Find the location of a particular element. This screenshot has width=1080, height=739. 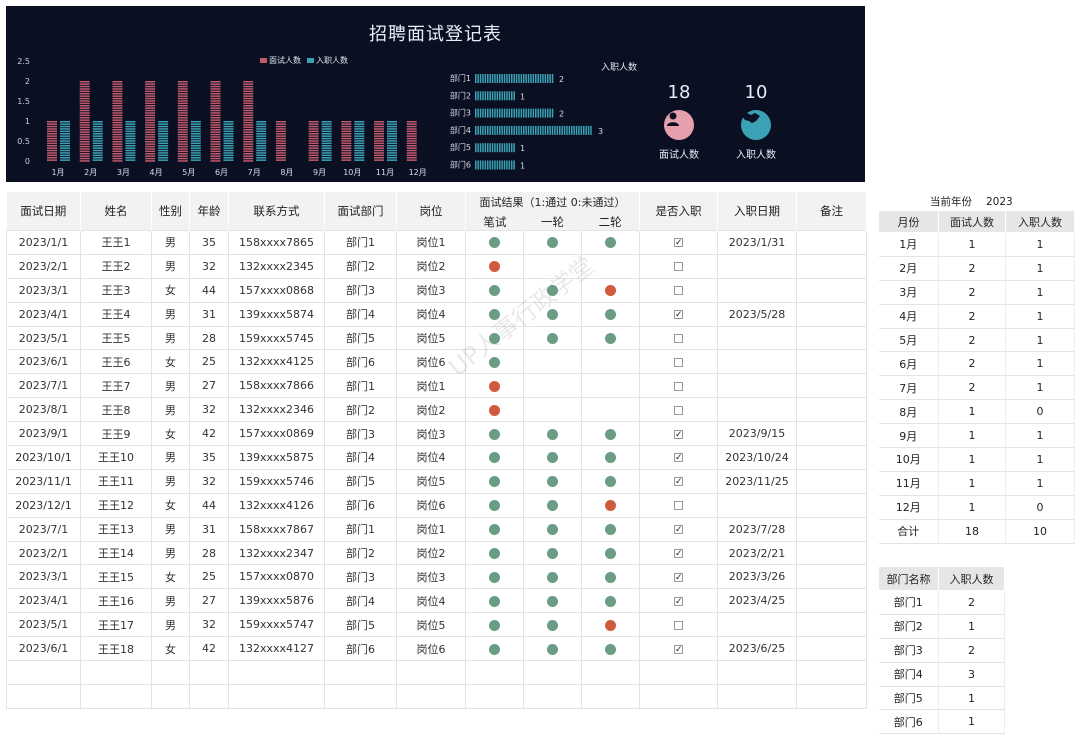

dept-cell: 2 is located at coordinates (971, 650).